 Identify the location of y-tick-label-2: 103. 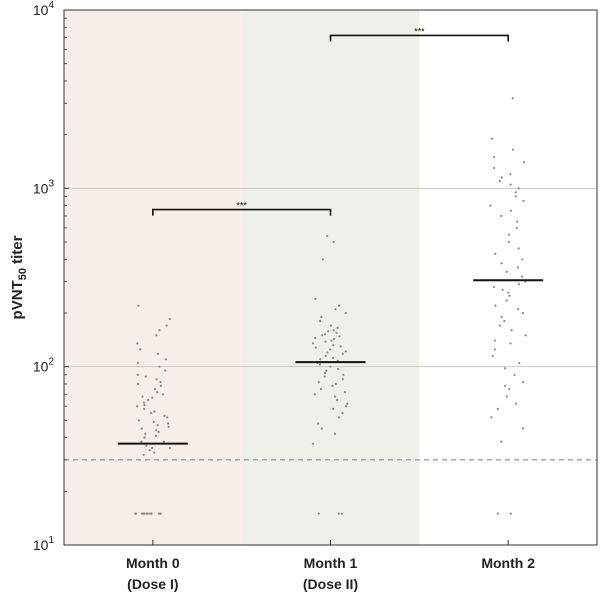
(44, 187).